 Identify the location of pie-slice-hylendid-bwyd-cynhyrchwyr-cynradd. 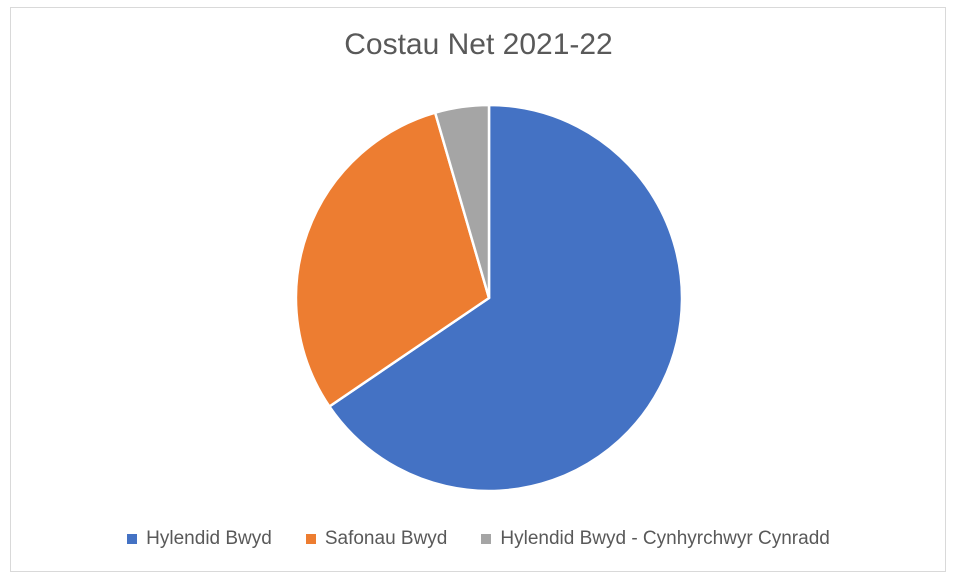
(462, 201).